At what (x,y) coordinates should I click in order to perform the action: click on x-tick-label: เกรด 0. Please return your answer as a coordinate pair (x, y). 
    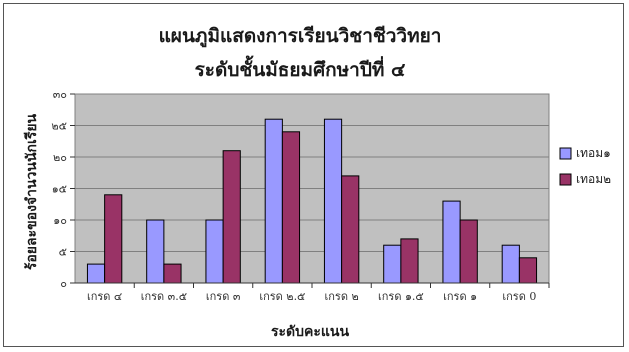
    Looking at the image, I should click on (519, 296).